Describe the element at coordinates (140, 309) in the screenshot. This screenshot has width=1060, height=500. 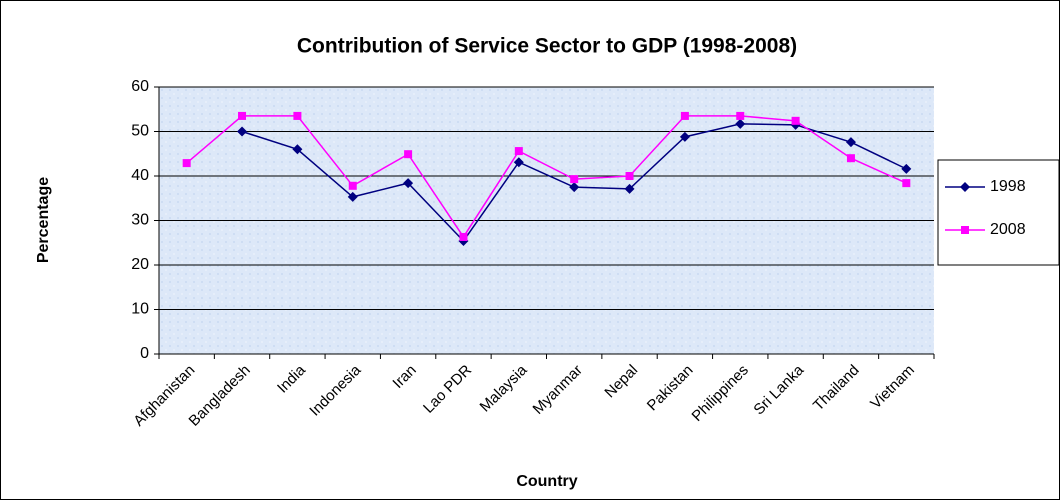
I see `y-tick-label: 10` at that location.